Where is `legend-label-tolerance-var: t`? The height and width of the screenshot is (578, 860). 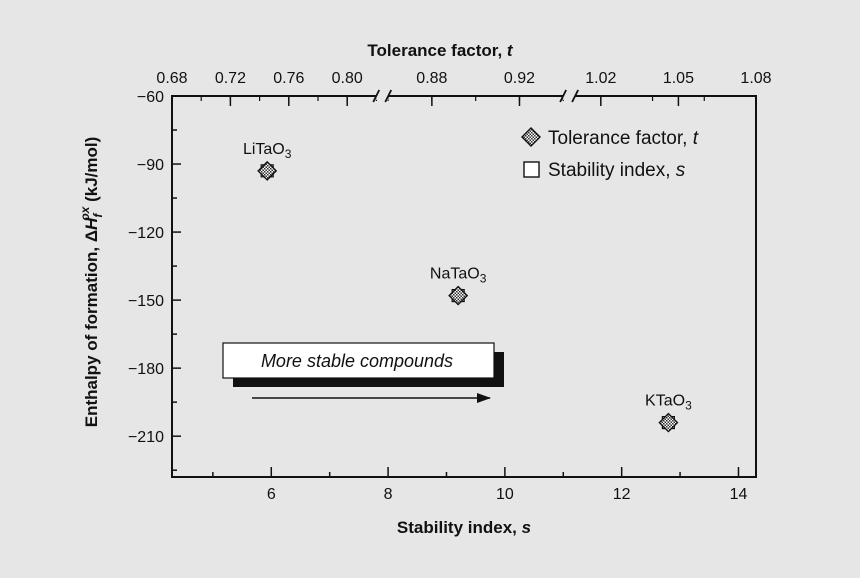 legend-label-tolerance-var: t is located at coordinates (696, 138).